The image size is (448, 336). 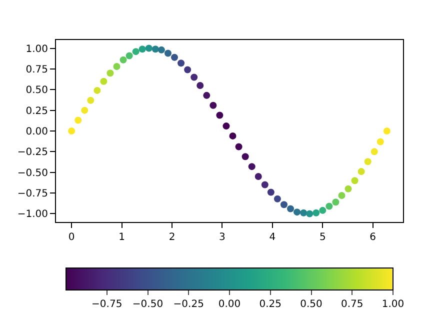 I want to click on y-tick-label: −0.50, so click(x=32, y=173).